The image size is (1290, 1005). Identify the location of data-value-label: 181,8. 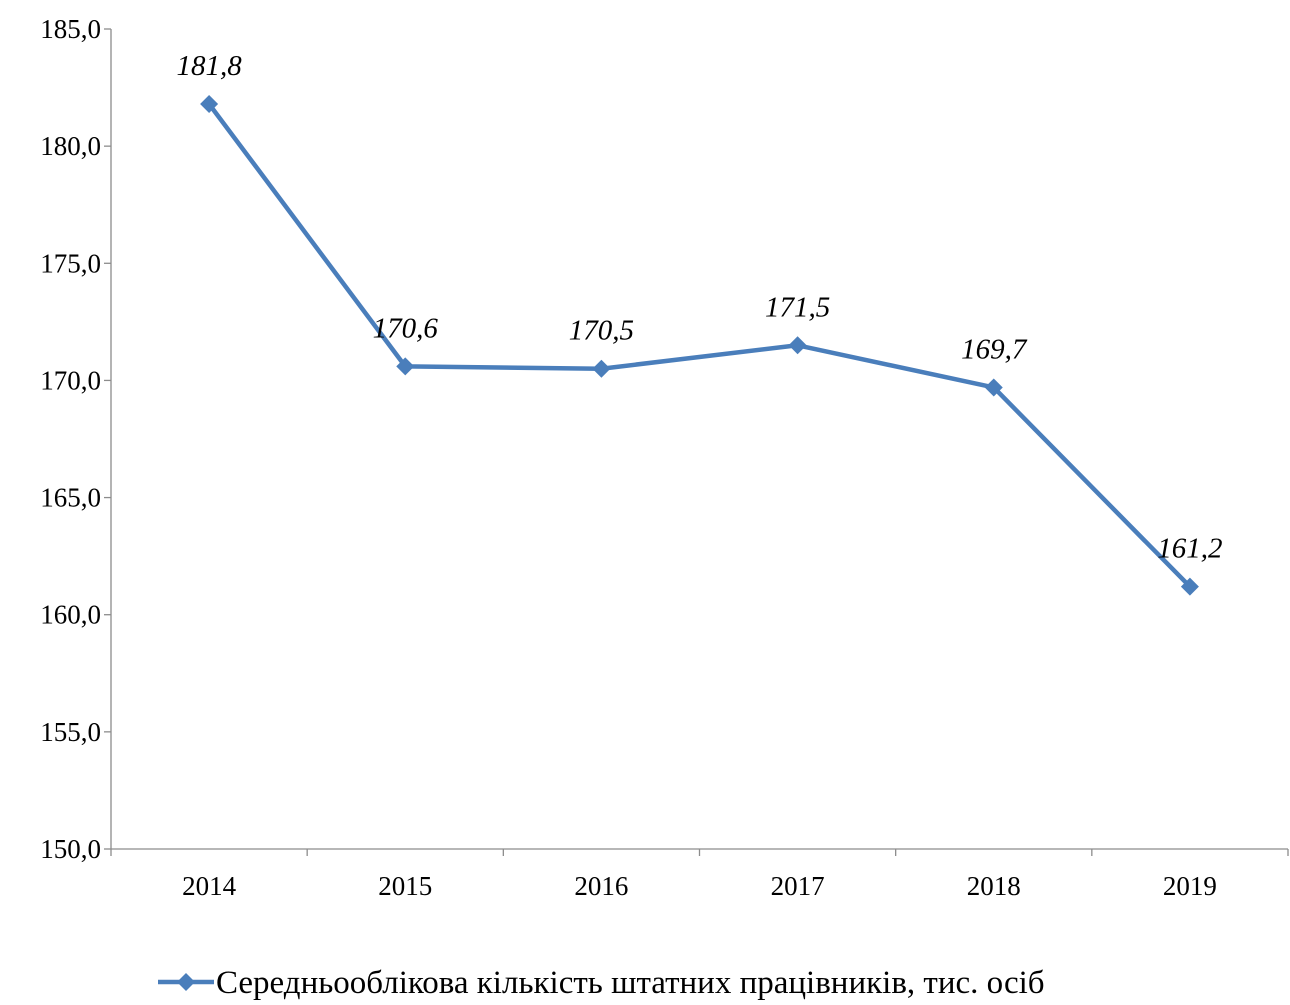
(209, 66).